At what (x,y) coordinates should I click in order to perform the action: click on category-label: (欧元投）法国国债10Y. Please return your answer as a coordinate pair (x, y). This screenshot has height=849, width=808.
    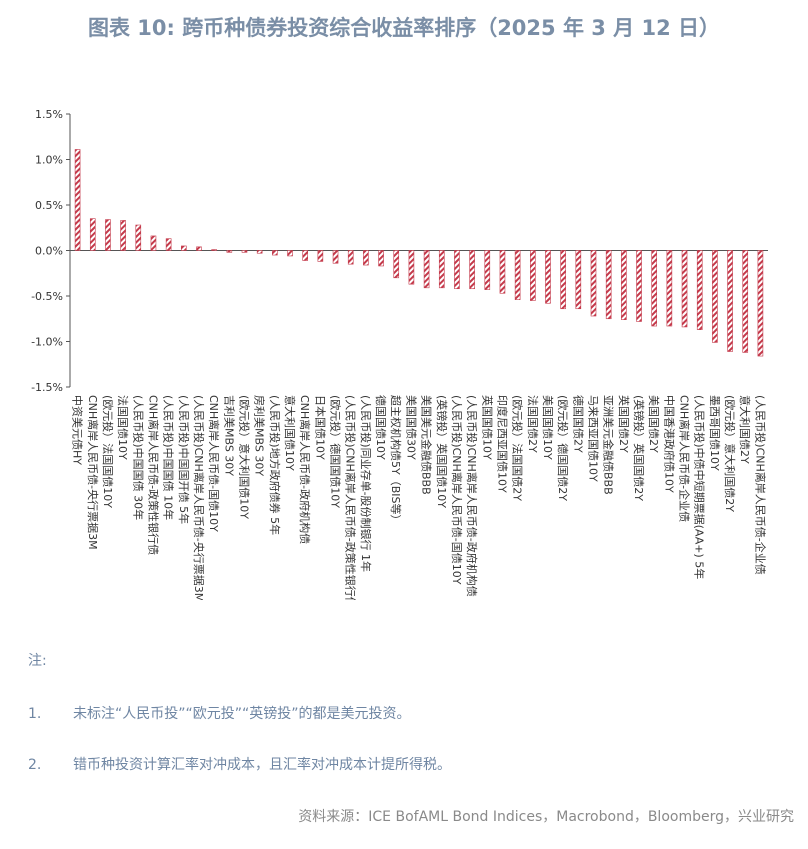
    Looking at the image, I should click on (108, 451).